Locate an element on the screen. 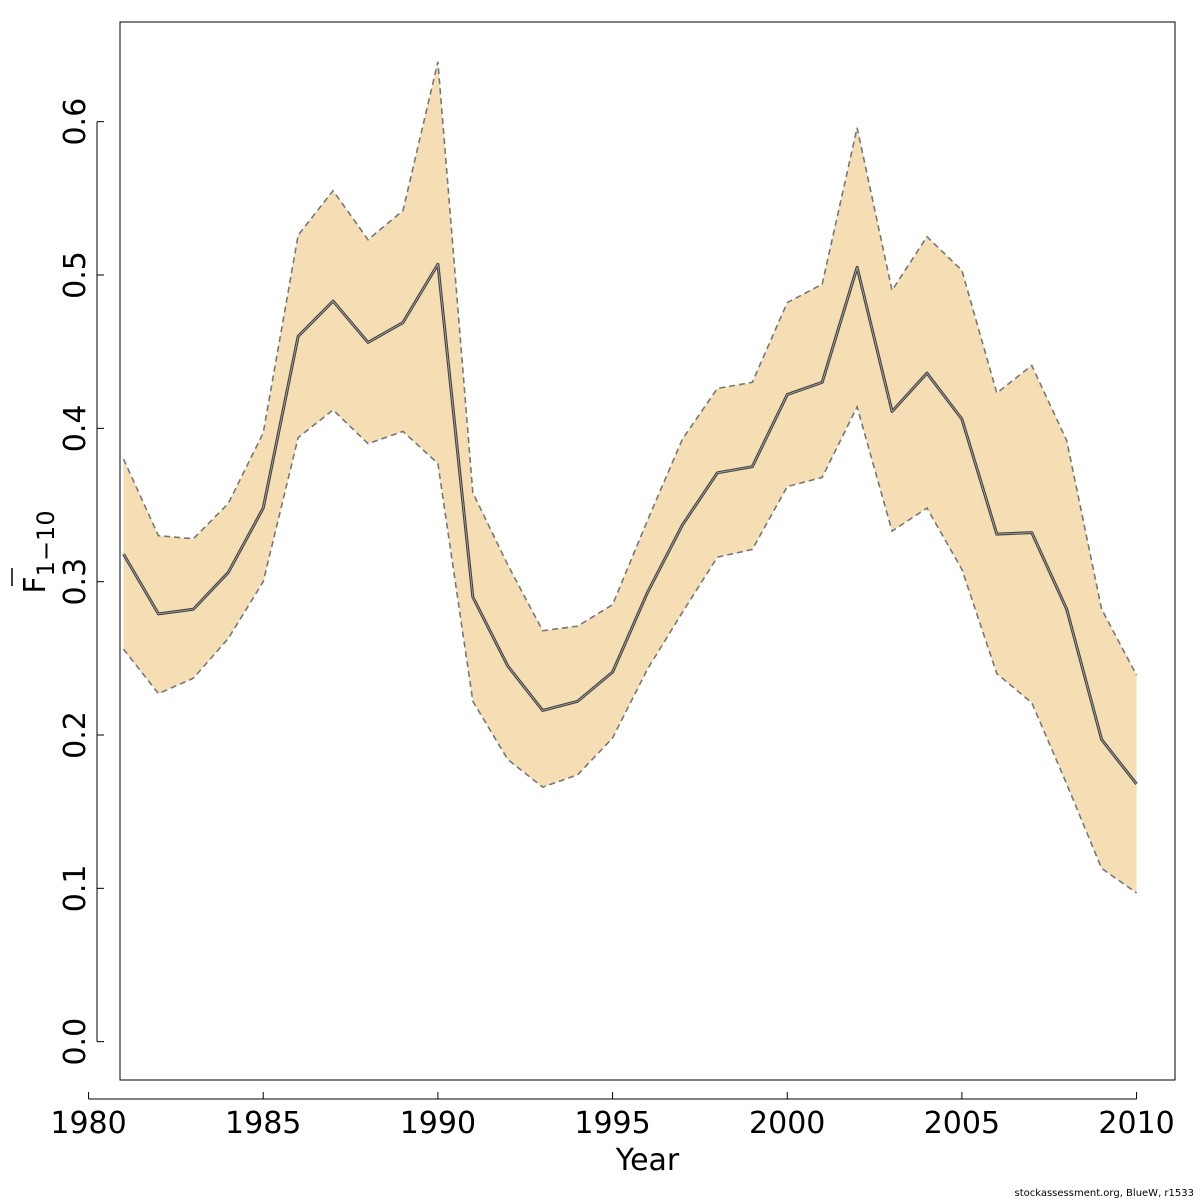  y-tick-label: 0.4 is located at coordinates (75, 428).